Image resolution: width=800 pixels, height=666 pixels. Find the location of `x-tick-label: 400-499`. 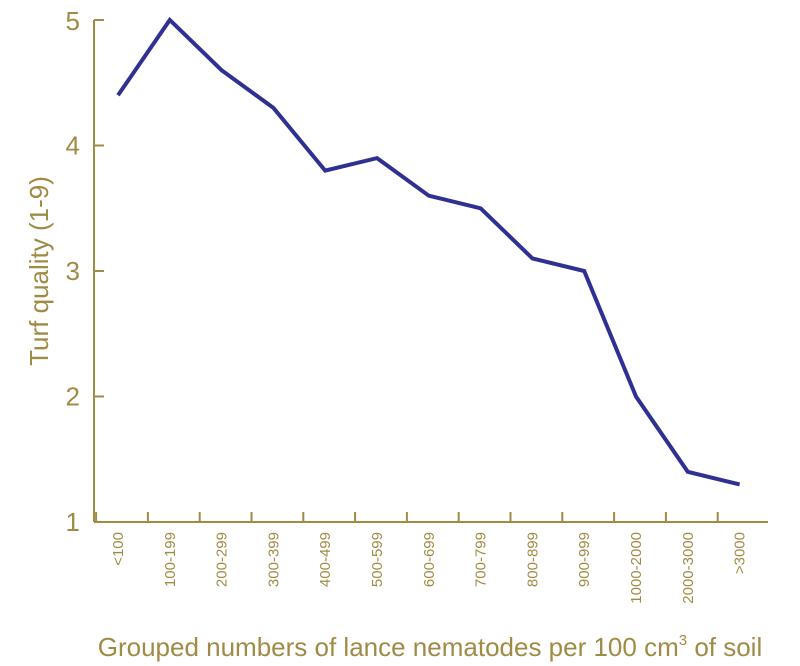

x-tick-label: 400-499 is located at coordinates (325, 559).